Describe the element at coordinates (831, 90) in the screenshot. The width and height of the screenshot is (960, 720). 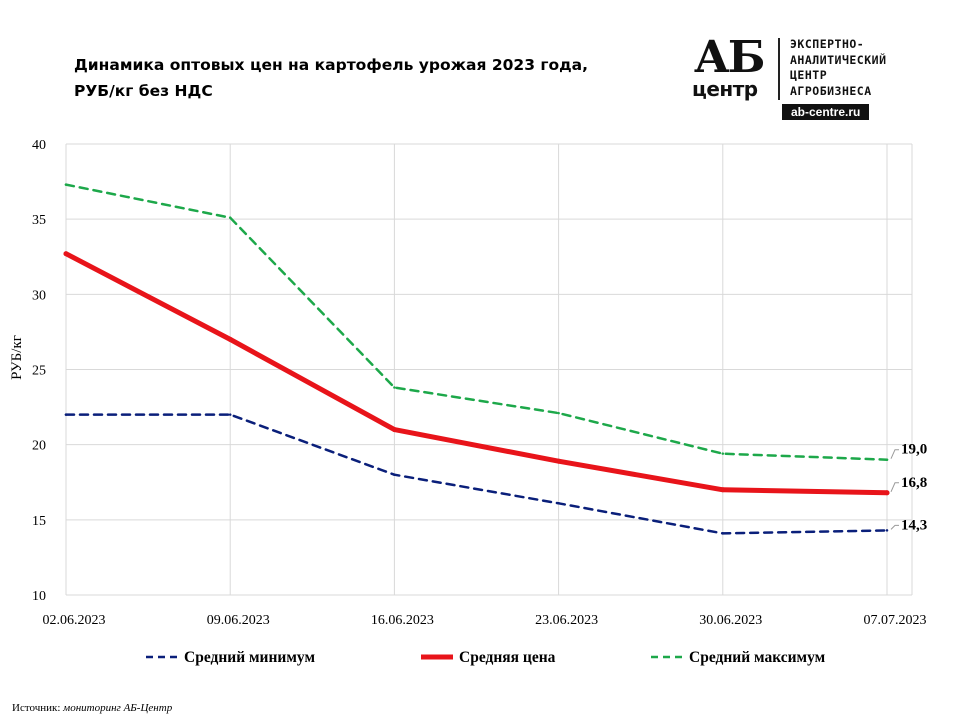
I see `logo-org-line-4: АГРОБИЗНЕСА` at that location.